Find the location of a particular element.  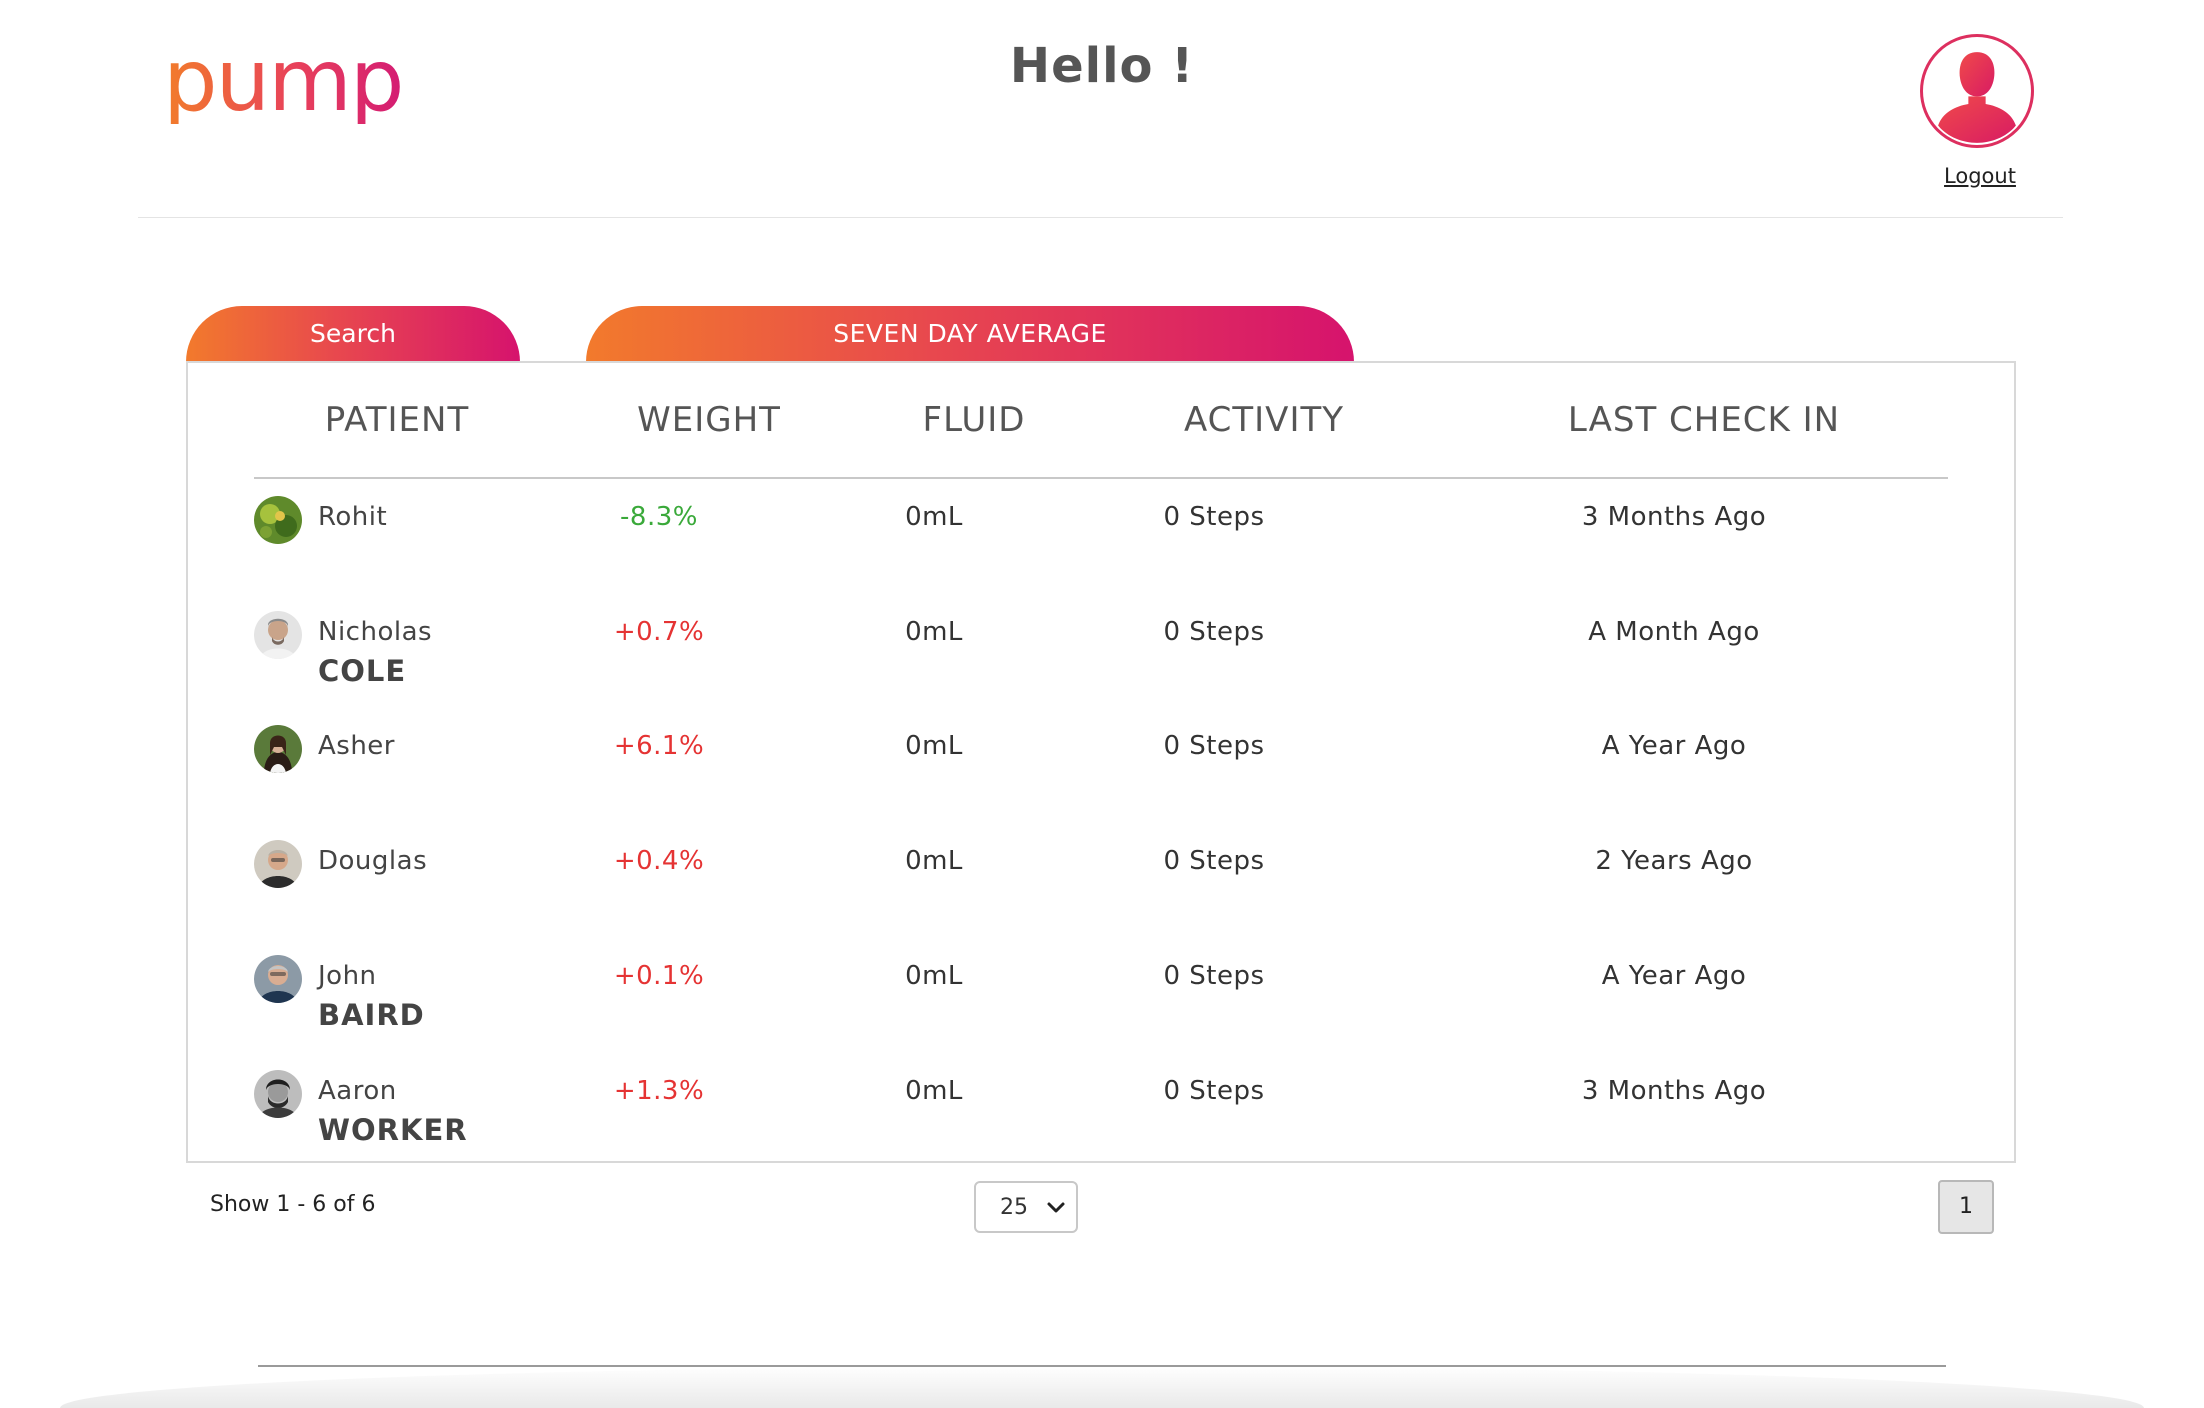

column-header-patient: PATIENT is located at coordinates (397, 420).